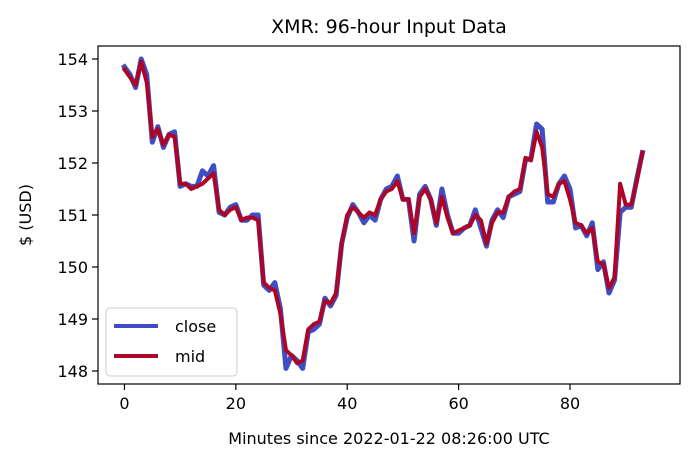 This screenshot has width=693, height=464. Describe the element at coordinates (25, 215) in the screenshot. I see `y-axis-label: $ (USD)` at that location.